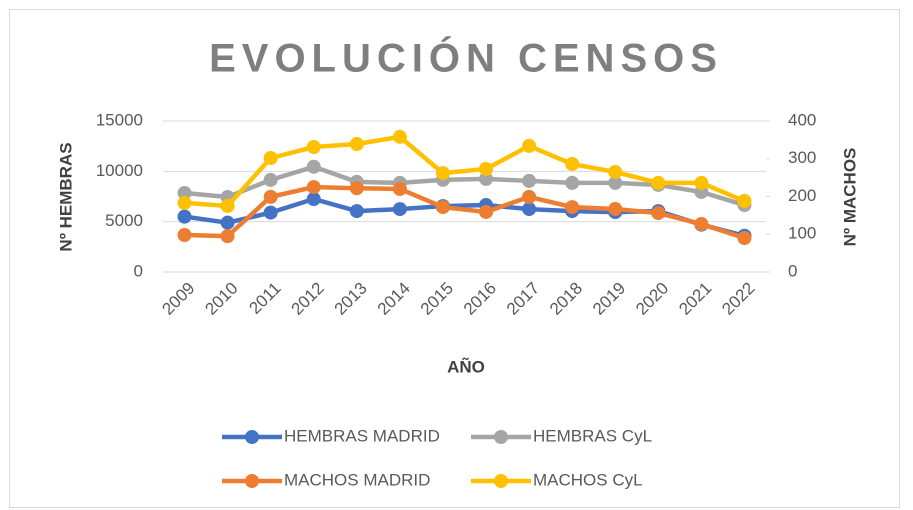 The width and height of the screenshot is (913, 510). Describe the element at coordinates (592, 435) in the screenshot. I see `legend-label: HEMBRAS CyL` at that location.